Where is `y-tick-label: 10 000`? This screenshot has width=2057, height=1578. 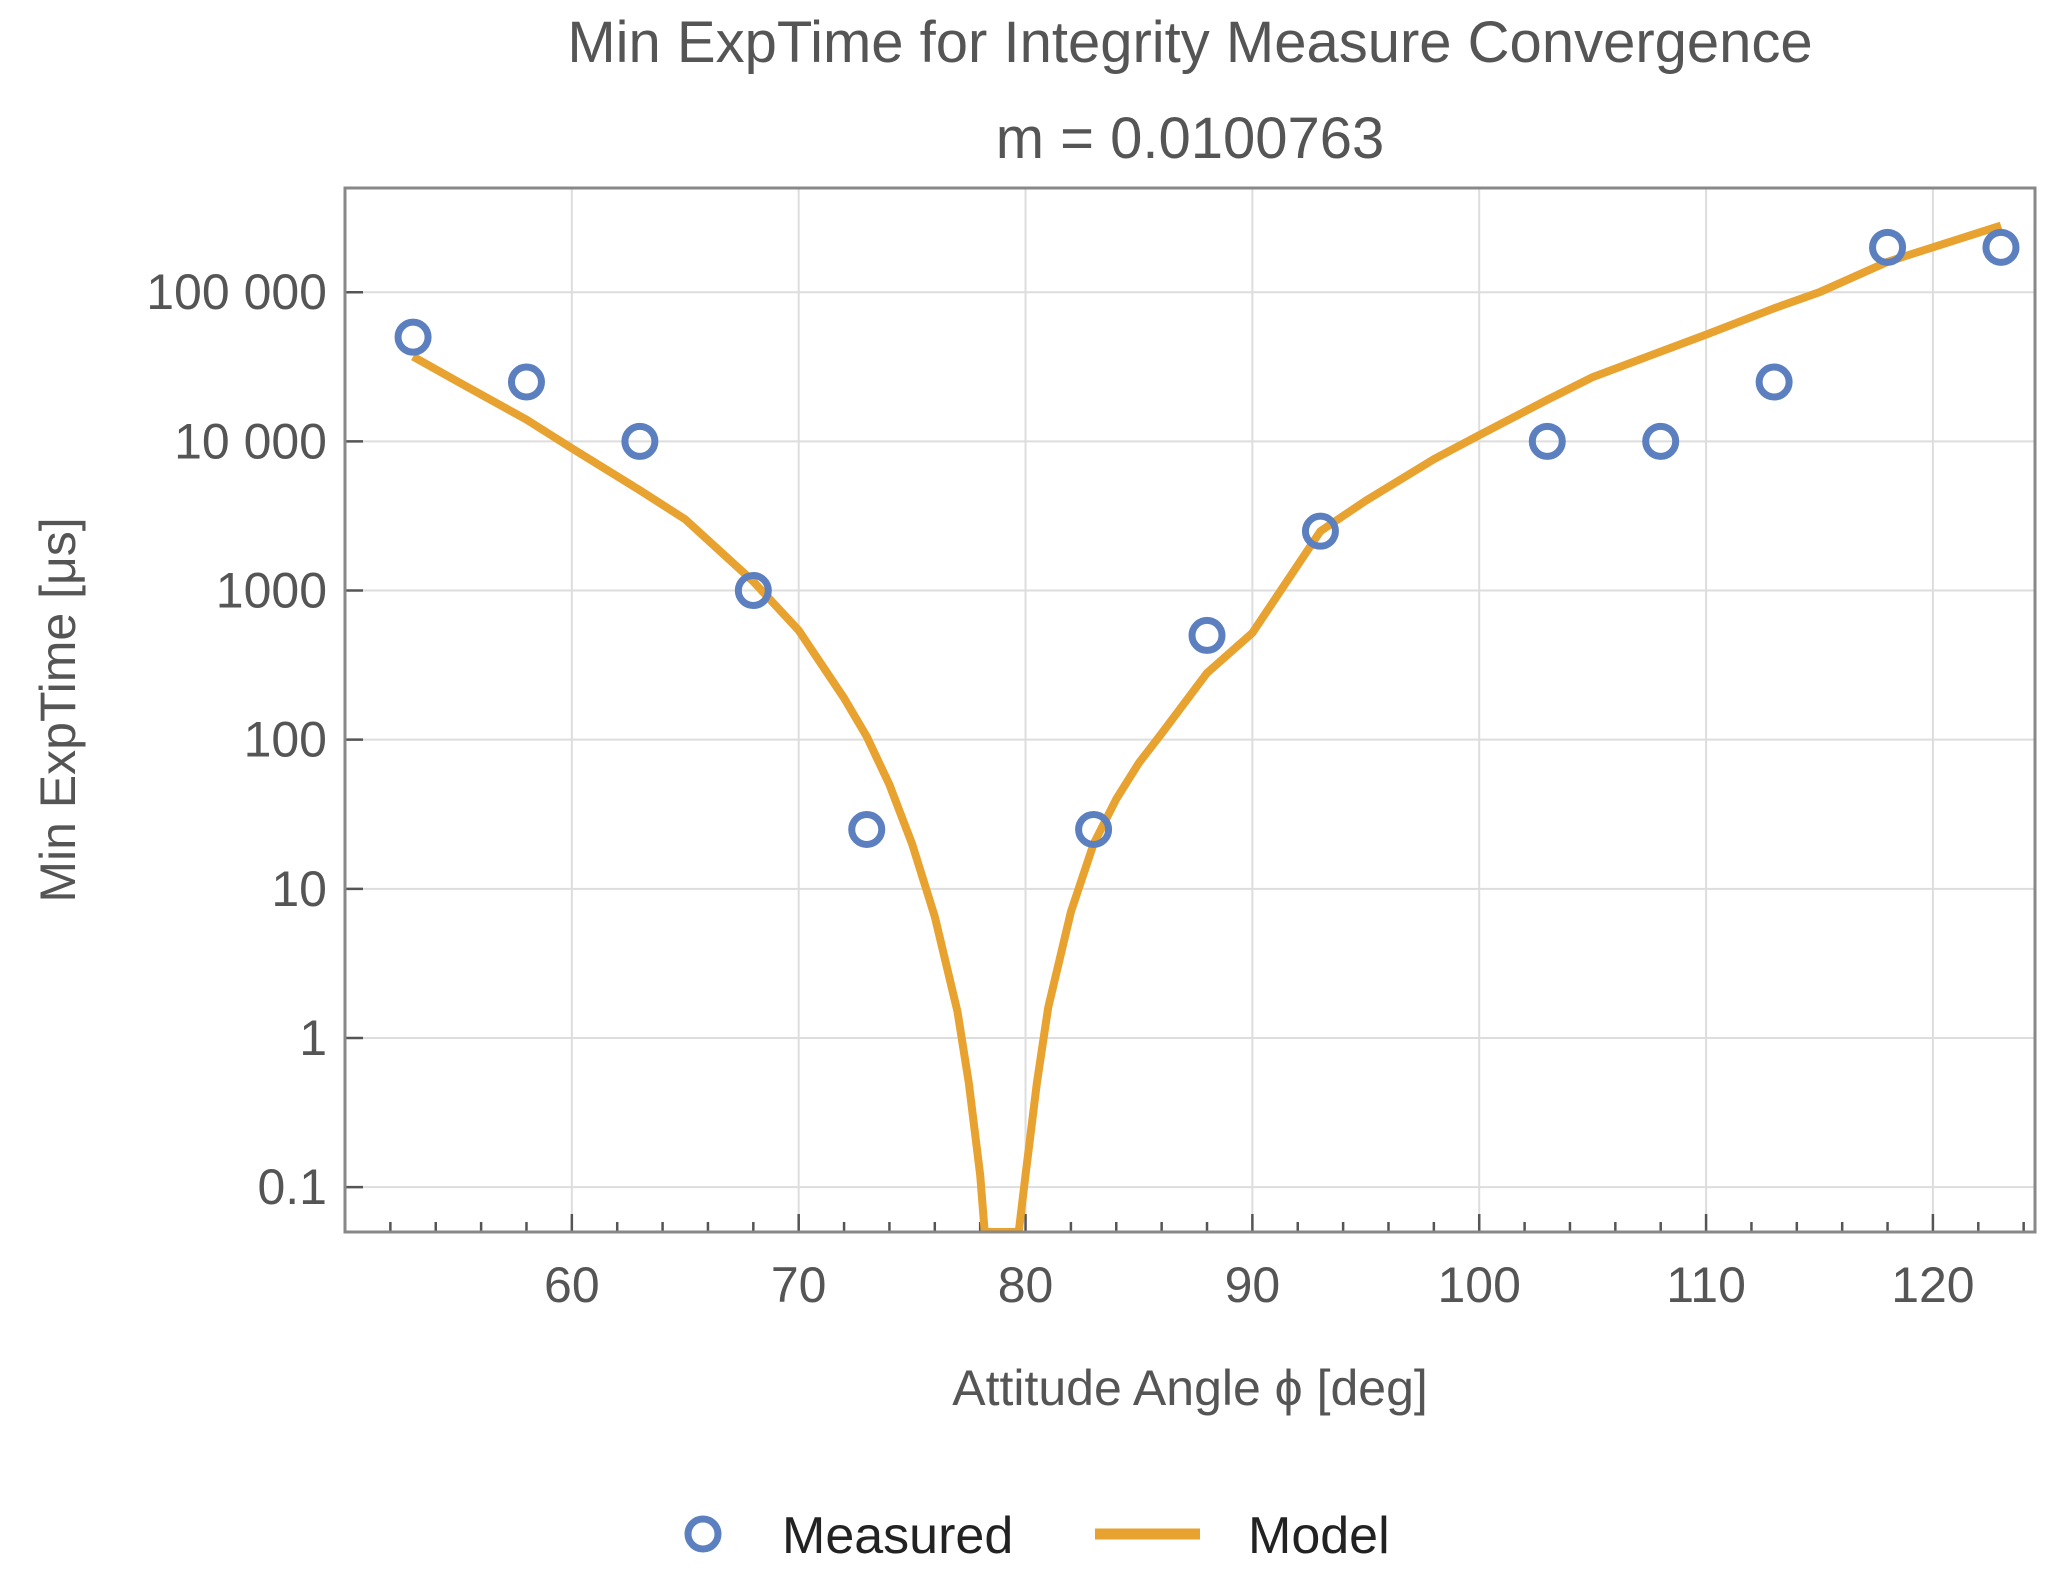
y-tick-label: 10 000 is located at coordinates (250, 441).